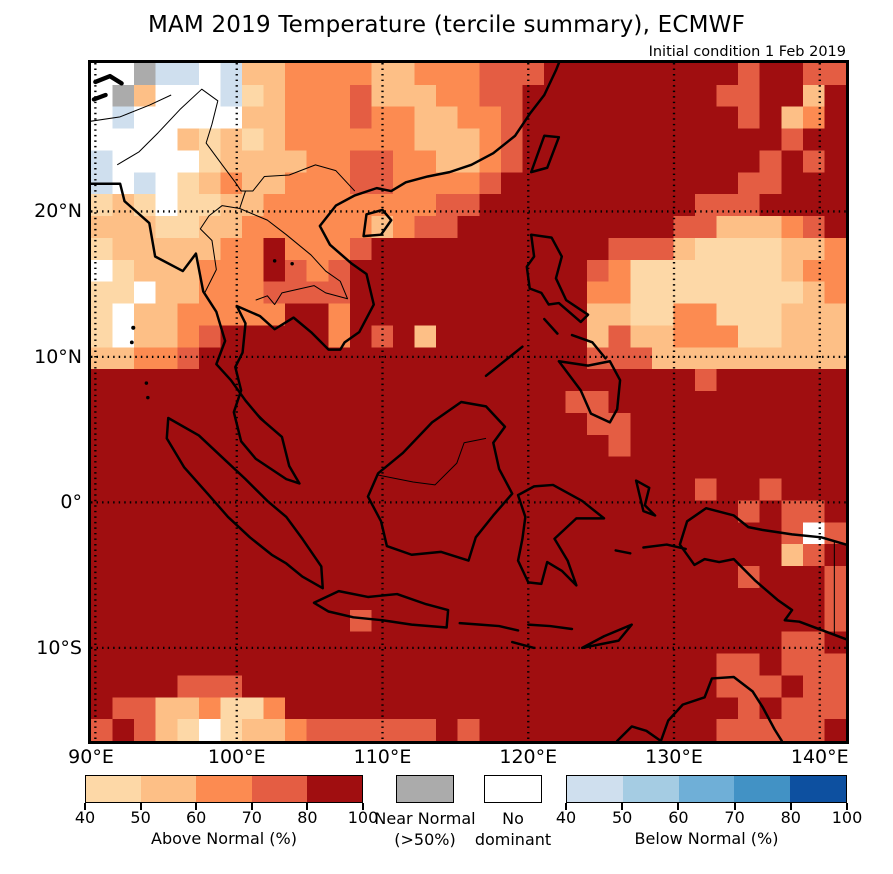 Image resolution: width=893 pixels, height=874 pixels. I want to click on colorbar-segment, so click(706, 789).